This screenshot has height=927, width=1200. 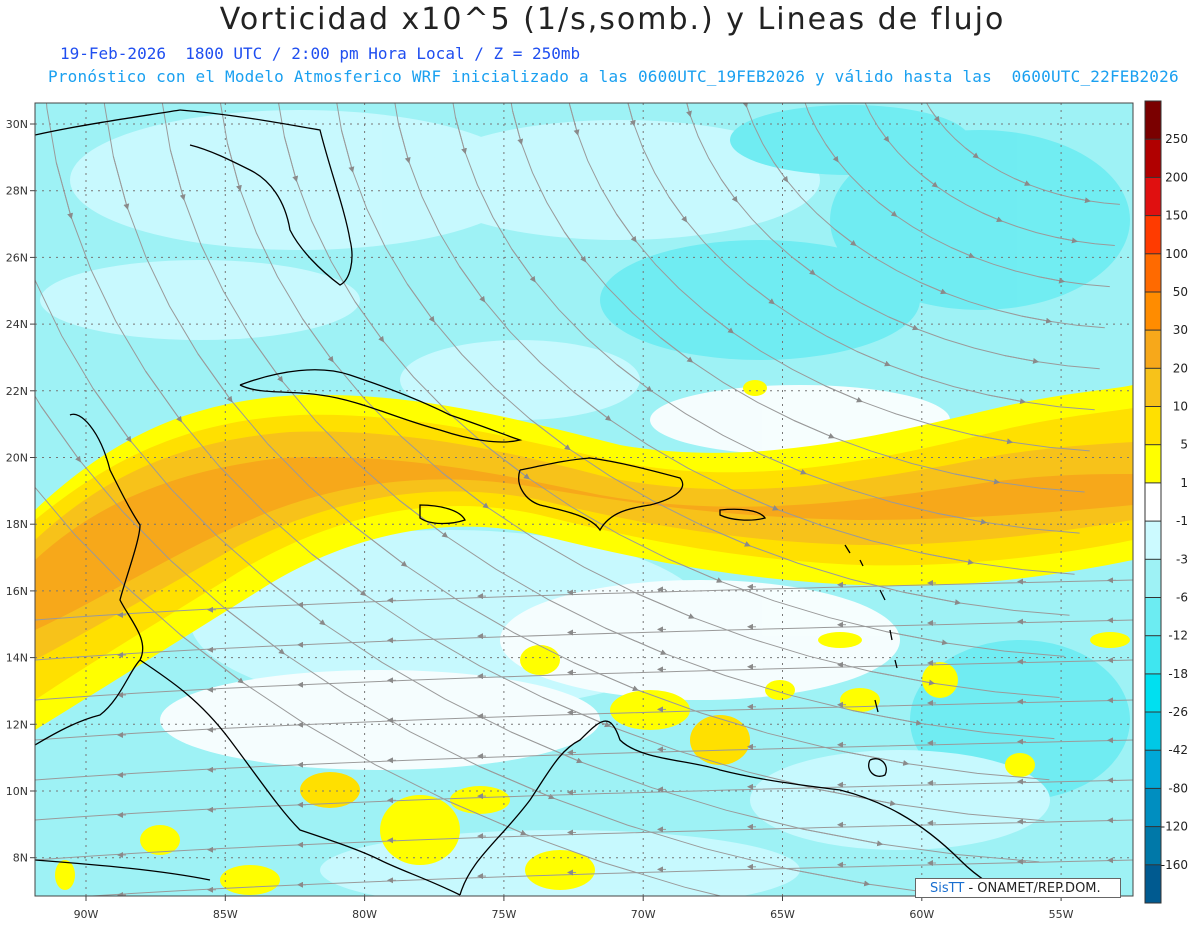 I want to click on lat-label: 26N, so click(x=17, y=257).